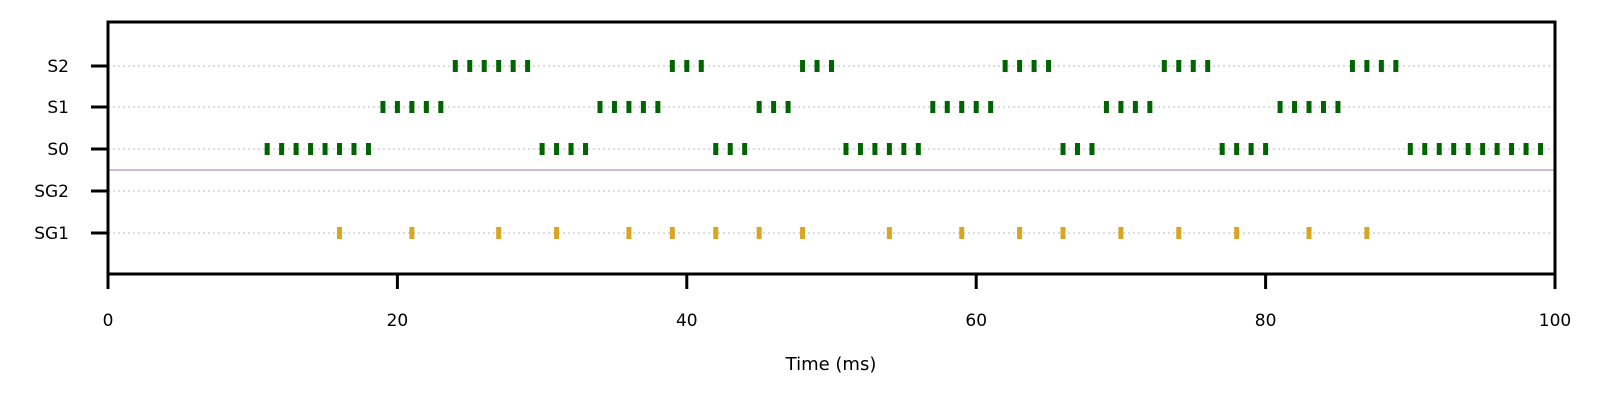  I want to click on x-tick-label-60: 60, so click(976, 321).